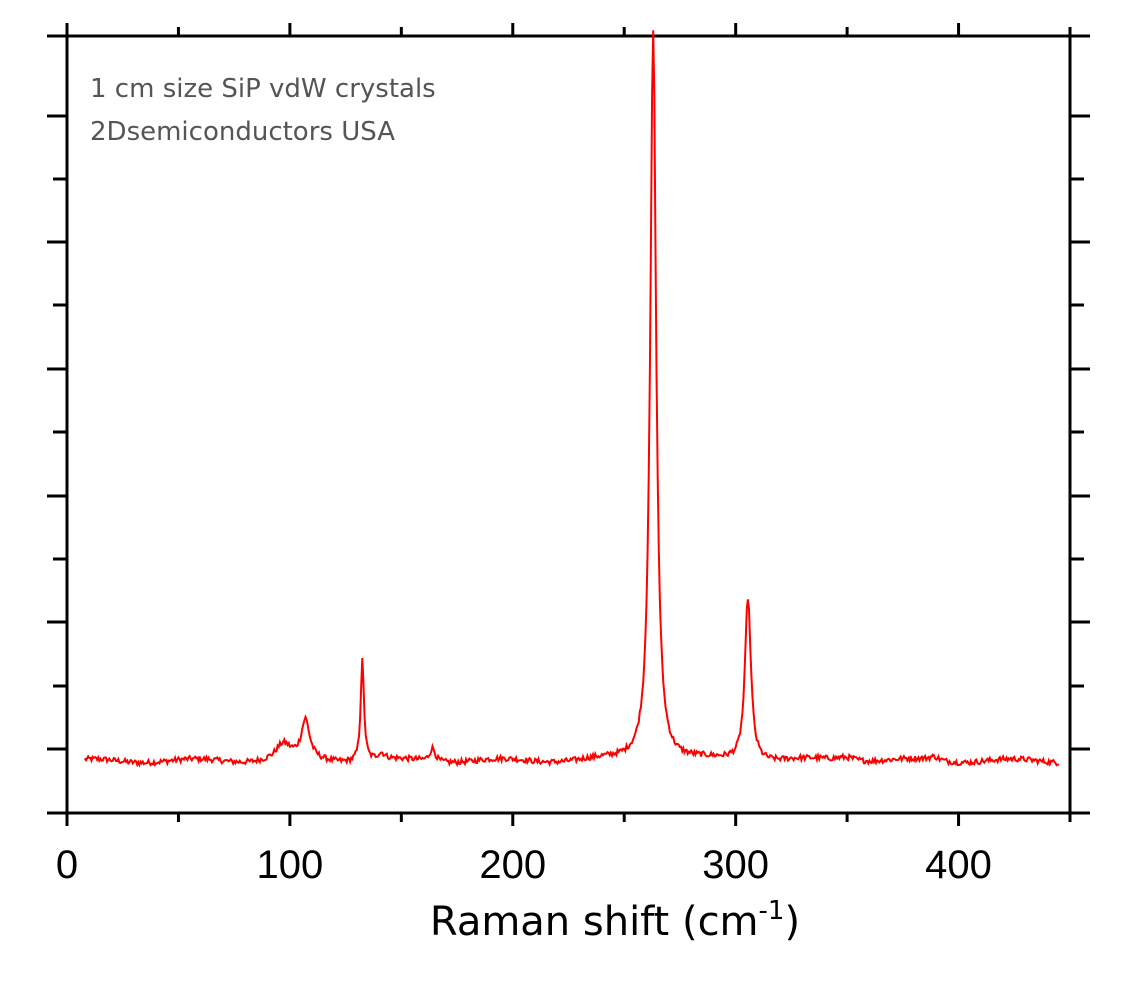  What do you see at coordinates (735, 865) in the screenshot?
I see `x-tick-label: 300` at bounding box center [735, 865].